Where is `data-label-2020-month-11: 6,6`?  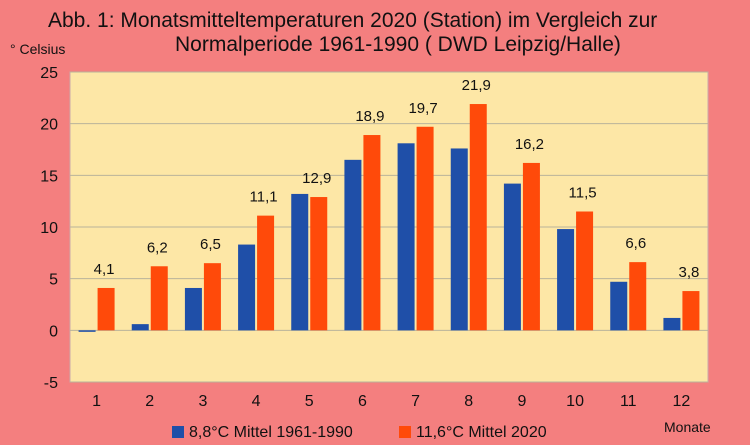 data-label-2020-month-11: 6,6 is located at coordinates (635, 243).